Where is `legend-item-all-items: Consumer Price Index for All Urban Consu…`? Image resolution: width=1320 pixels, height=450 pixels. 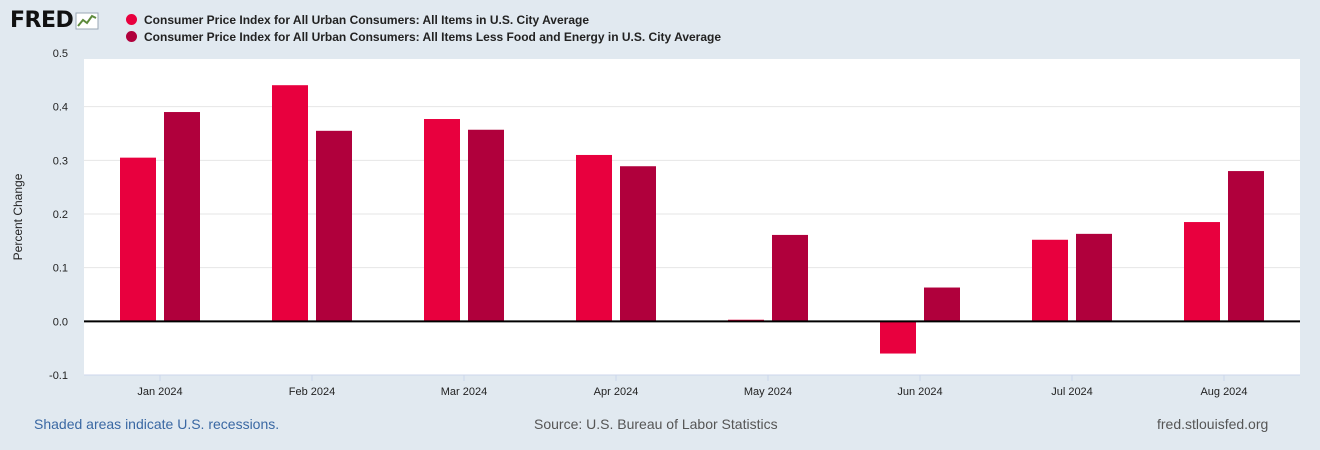
legend-item-all-items: Consumer Price Index for All Urban Consu… is located at coordinates (423, 19).